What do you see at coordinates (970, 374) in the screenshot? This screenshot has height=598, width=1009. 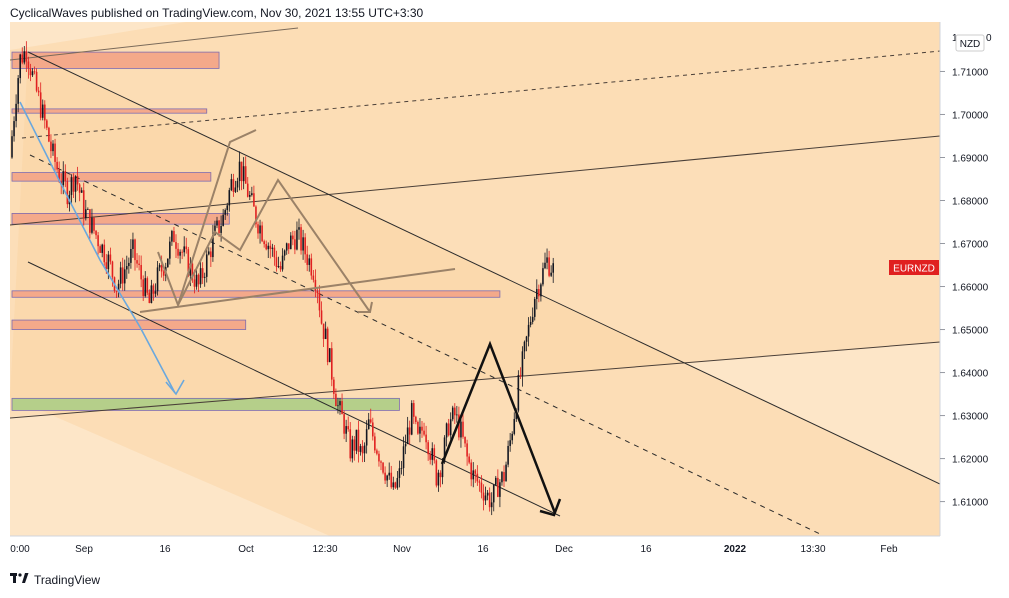 I see `y-tick-label: 1.64000` at bounding box center [970, 374].